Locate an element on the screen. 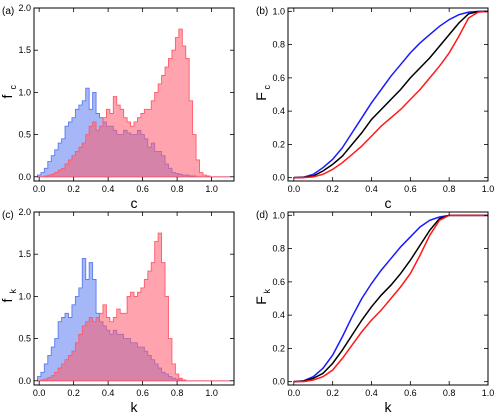  panel-label: (a) is located at coordinates (8, 11).